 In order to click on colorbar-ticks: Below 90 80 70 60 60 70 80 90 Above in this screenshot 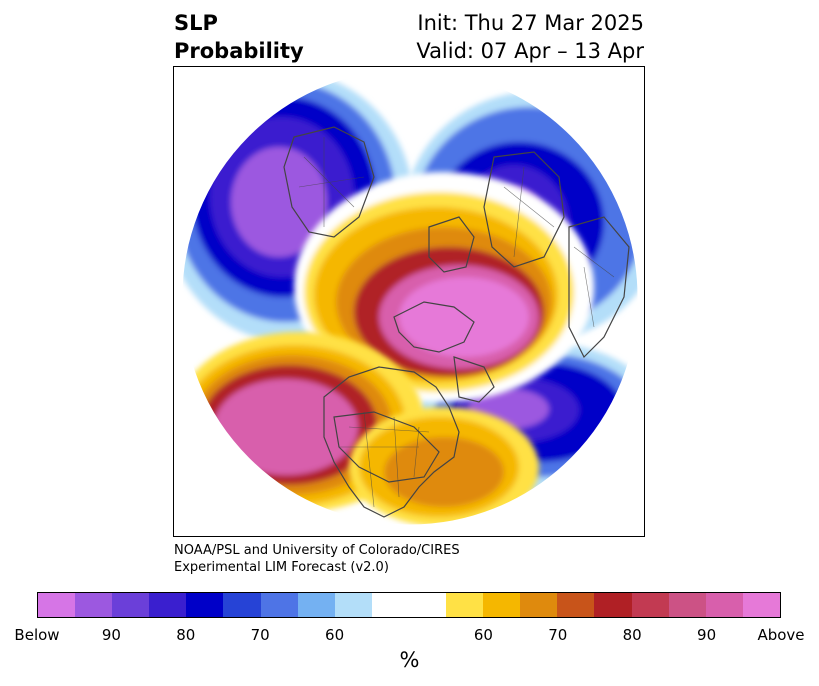, I will do `click(409, 636)`.